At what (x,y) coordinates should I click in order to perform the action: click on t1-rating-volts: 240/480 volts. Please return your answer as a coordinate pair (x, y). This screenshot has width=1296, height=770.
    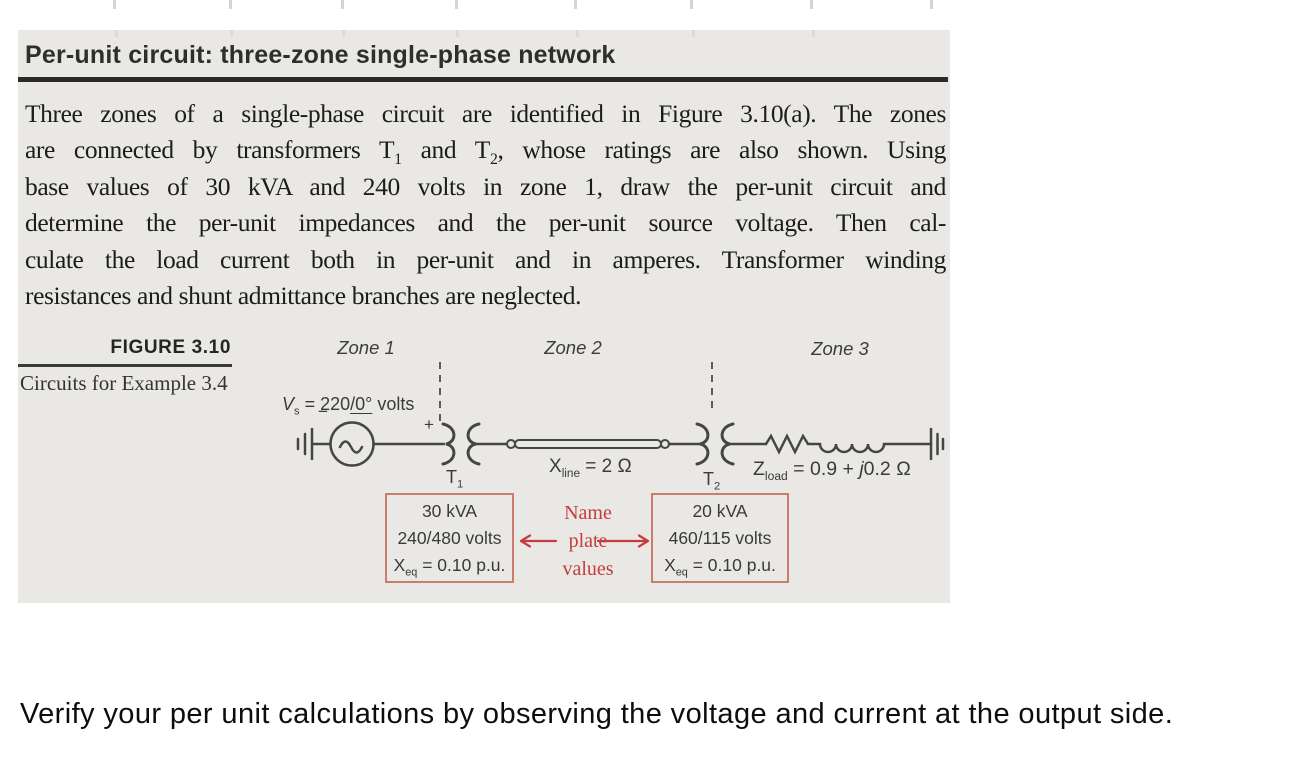
    Looking at the image, I should click on (449, 538).